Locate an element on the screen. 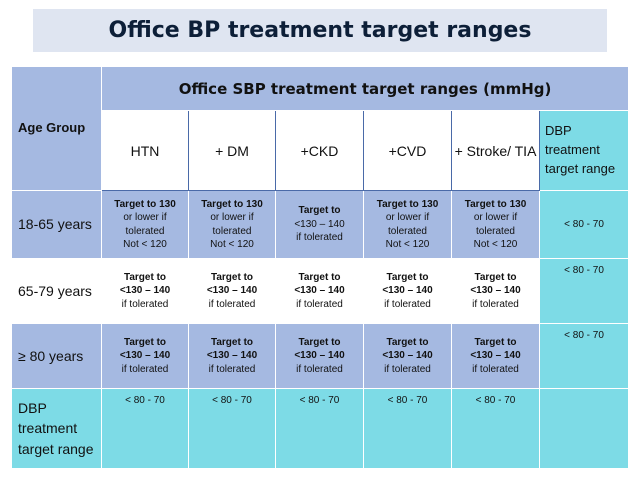  dbp-column-header: DBP treatment target range is located at coordinates (584, 150).